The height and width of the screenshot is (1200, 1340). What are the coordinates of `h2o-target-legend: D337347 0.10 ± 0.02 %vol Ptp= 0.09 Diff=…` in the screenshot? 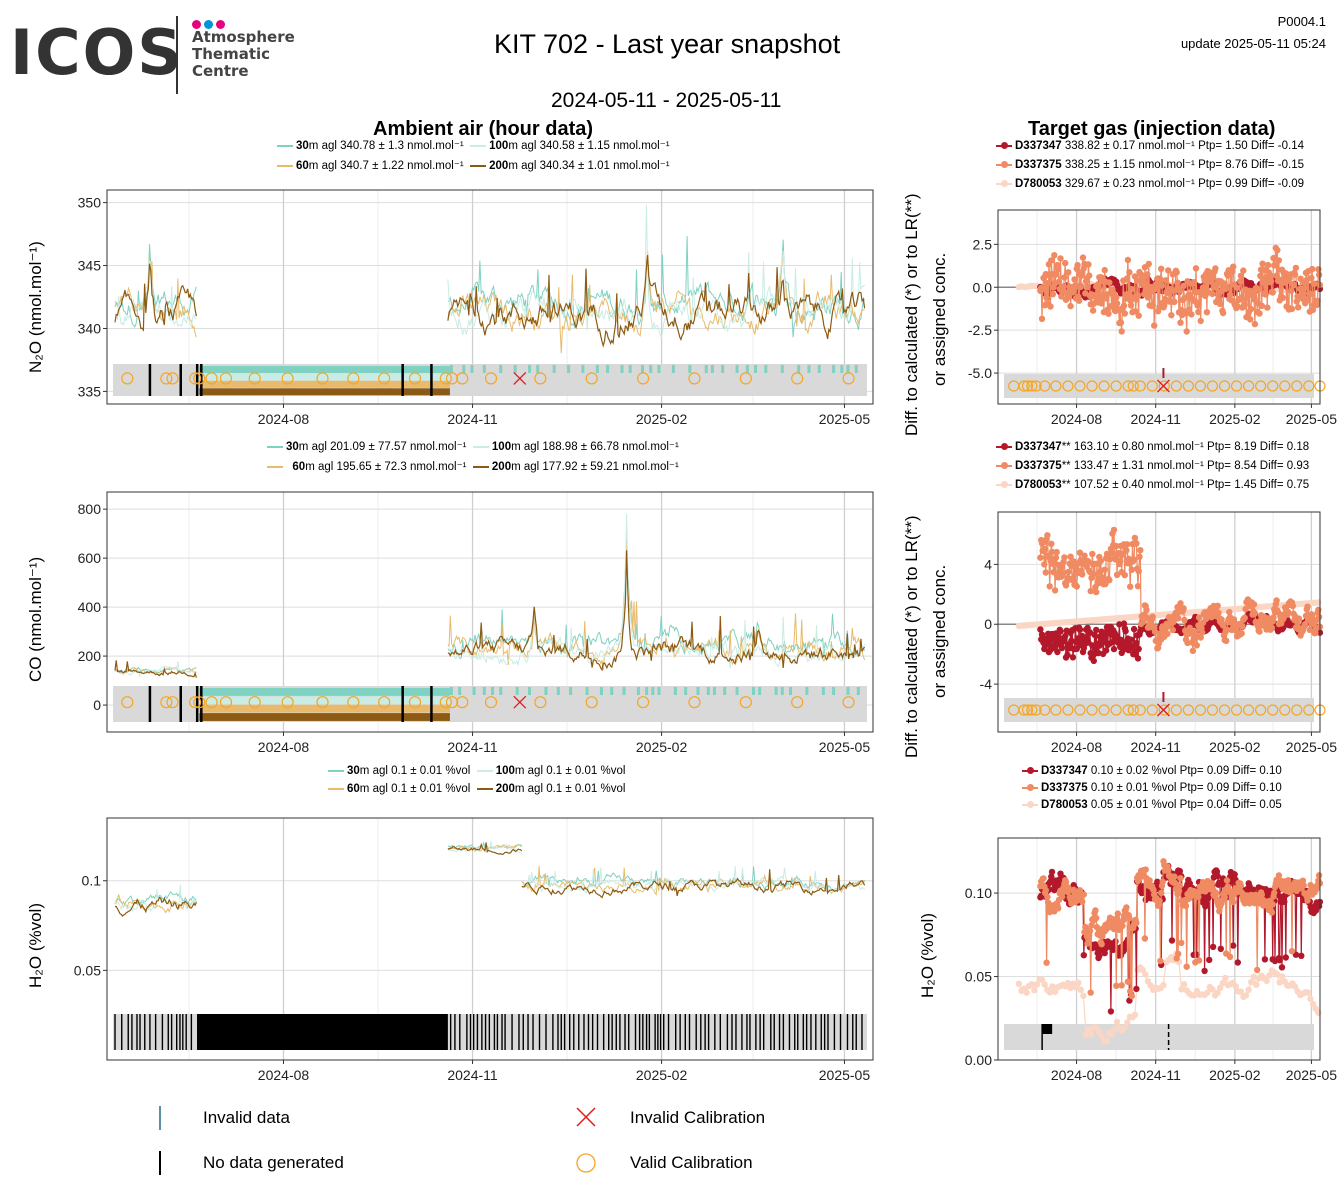 It's located at (1152, 788).